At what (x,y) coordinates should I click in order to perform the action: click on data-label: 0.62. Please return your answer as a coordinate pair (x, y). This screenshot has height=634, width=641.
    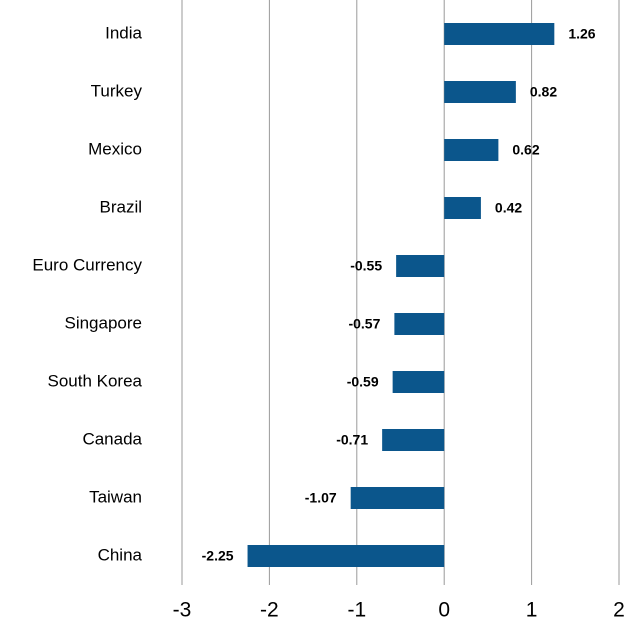
    Looking at the image, I should click on (525, 150).